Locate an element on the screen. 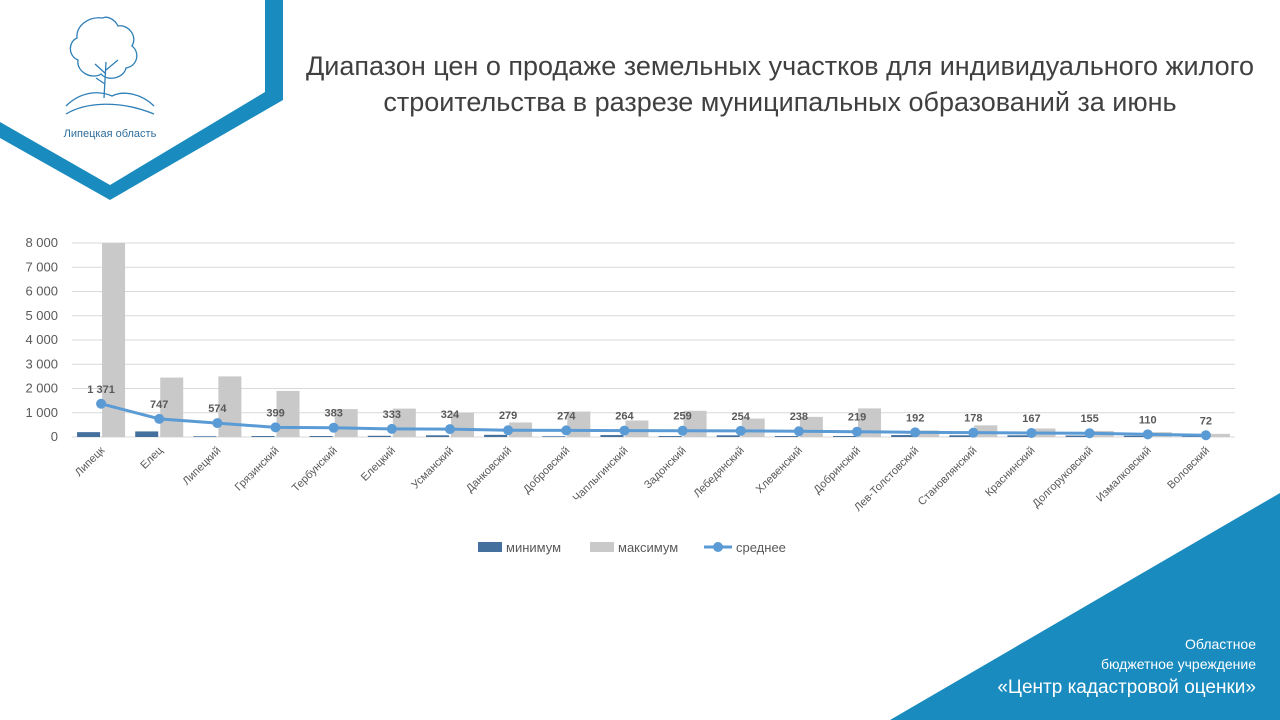 The width and height of the screenshot is (1280, 720). legend-swatch-minimum is located at coordinates (490, 547).